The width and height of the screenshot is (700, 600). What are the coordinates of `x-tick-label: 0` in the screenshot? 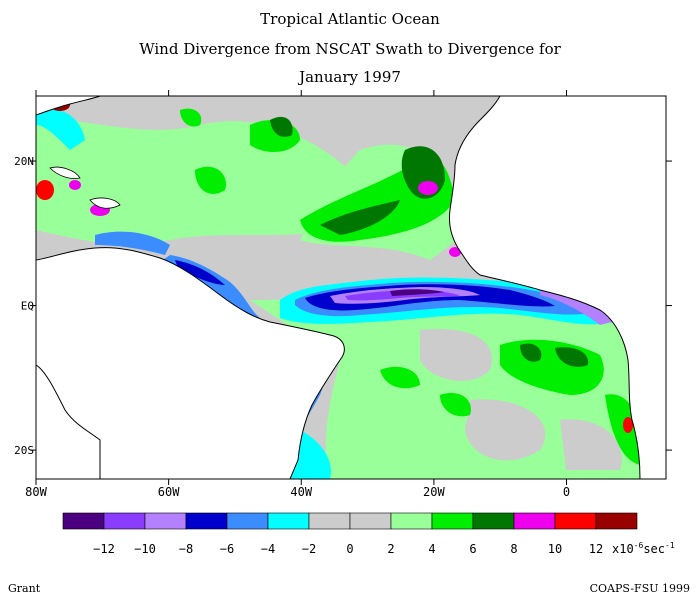 It's located at (566, 492).